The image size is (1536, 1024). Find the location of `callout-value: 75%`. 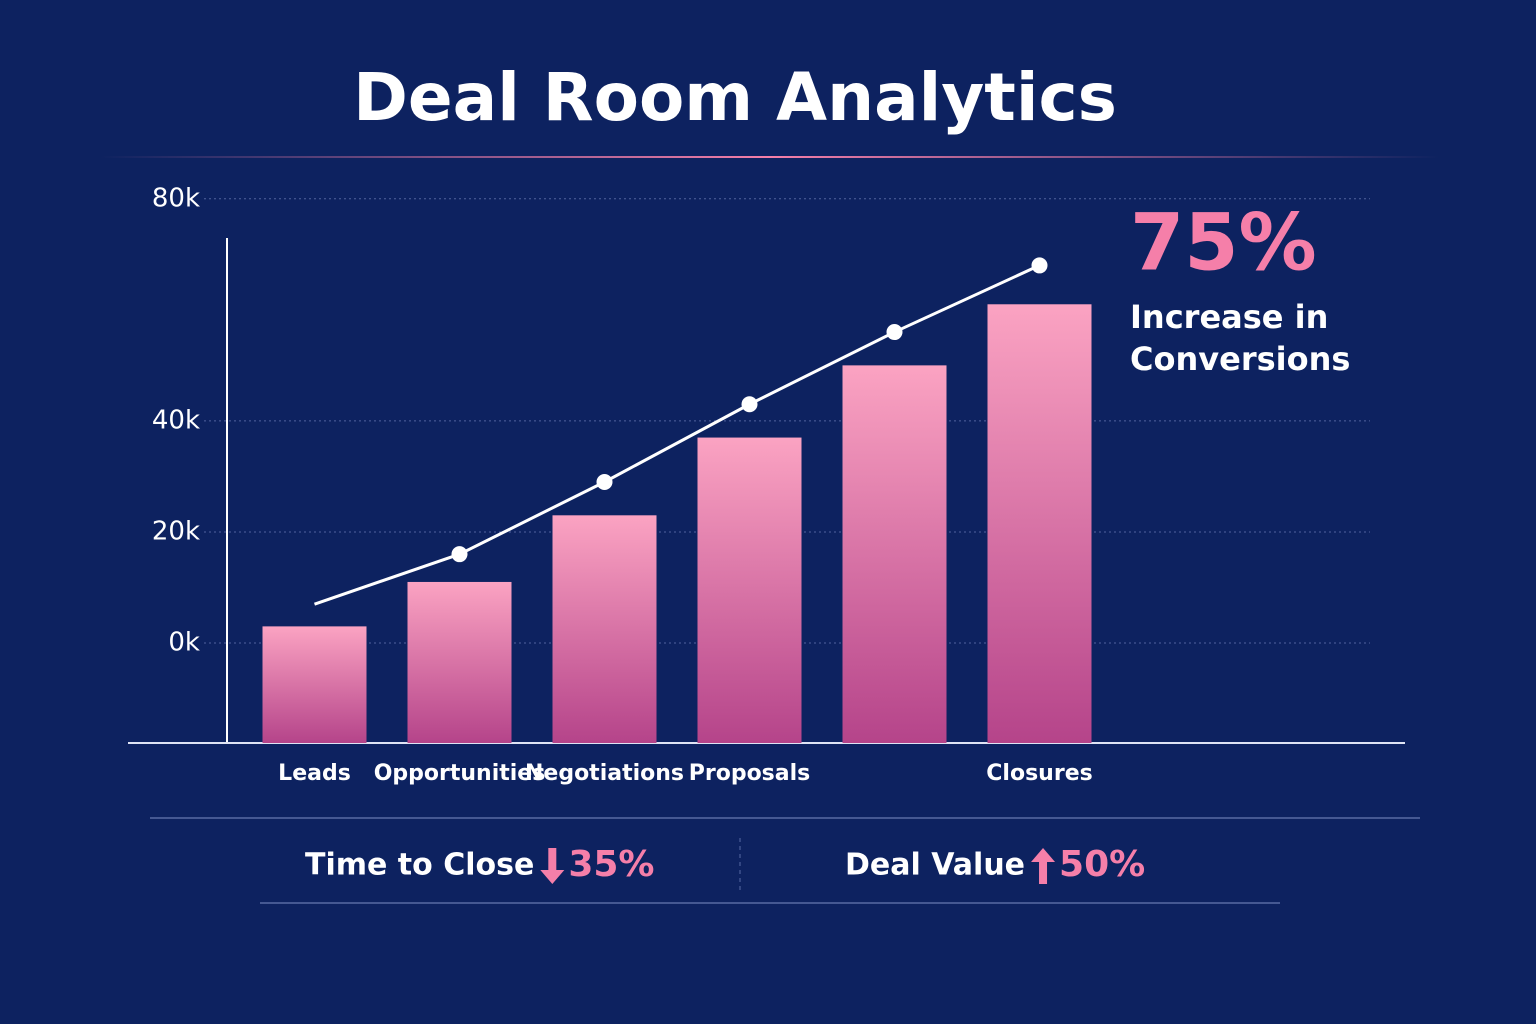

callout-value: 75% is located at coordinates (1223, 243).